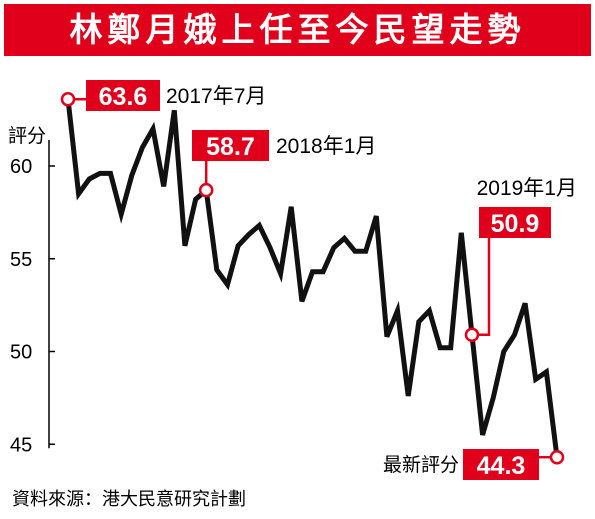 The width and height of the screenshot is (595, 519). I want to click on y-tick-label: 50, so click(21, 353).